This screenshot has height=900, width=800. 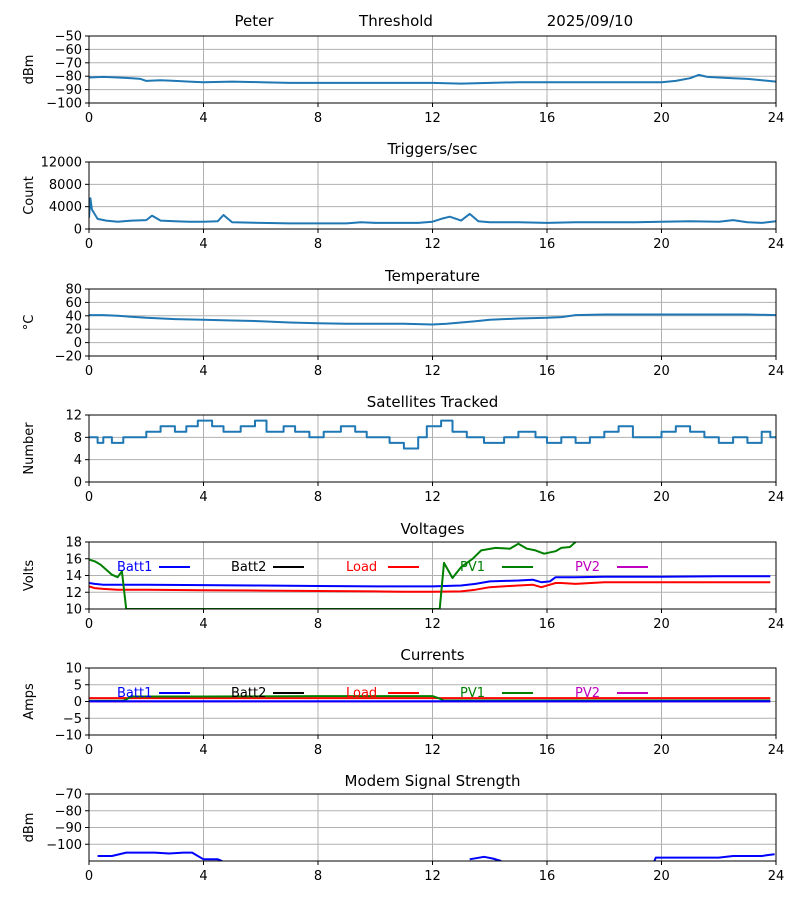 What do you see at coordinates (29, 576) in the screenshot?
I see `y-axis-label: Volts` at bounding box center [29, 576].